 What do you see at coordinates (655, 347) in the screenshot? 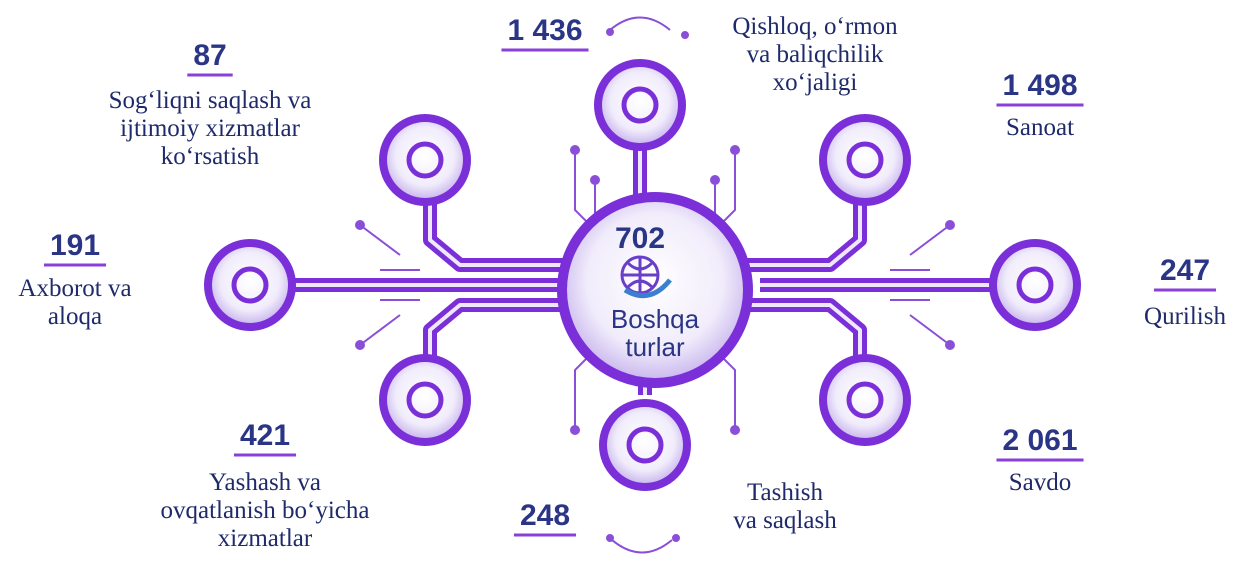
I see `center-label: turlar` at bounding box center [655, 347].